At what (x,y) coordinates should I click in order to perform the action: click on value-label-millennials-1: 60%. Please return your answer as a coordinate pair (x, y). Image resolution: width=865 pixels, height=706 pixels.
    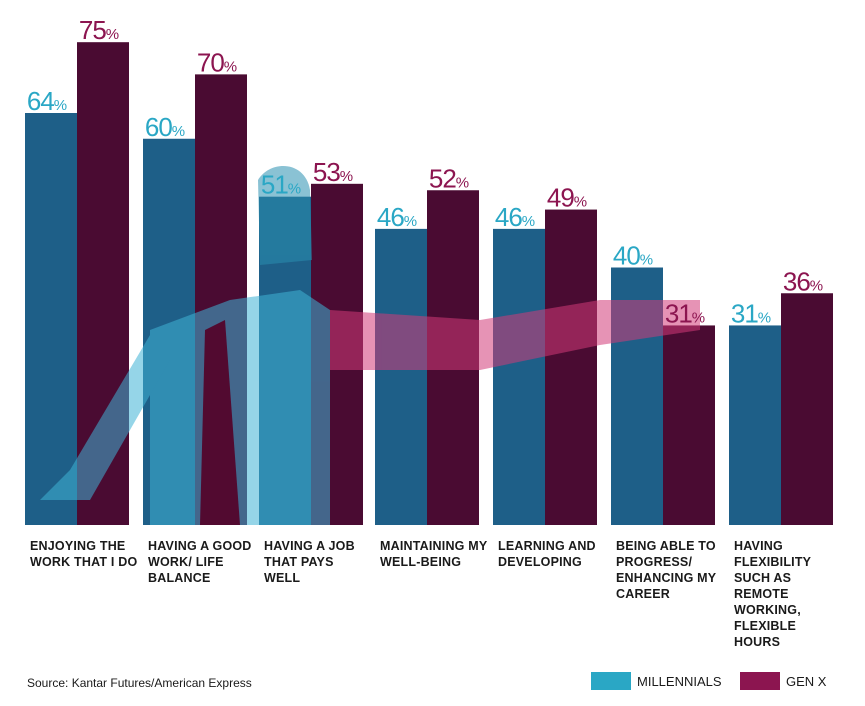
    Looking at the image, I should click on (165, 127).